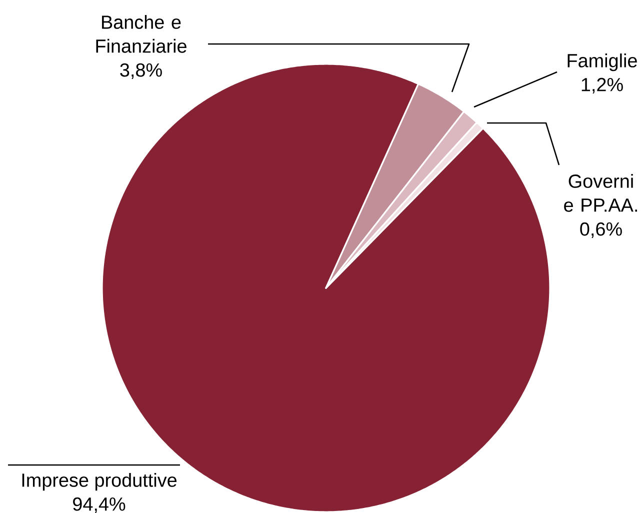  I want to click on slice-label: Banche e Finanziarie, so click(141, 34).